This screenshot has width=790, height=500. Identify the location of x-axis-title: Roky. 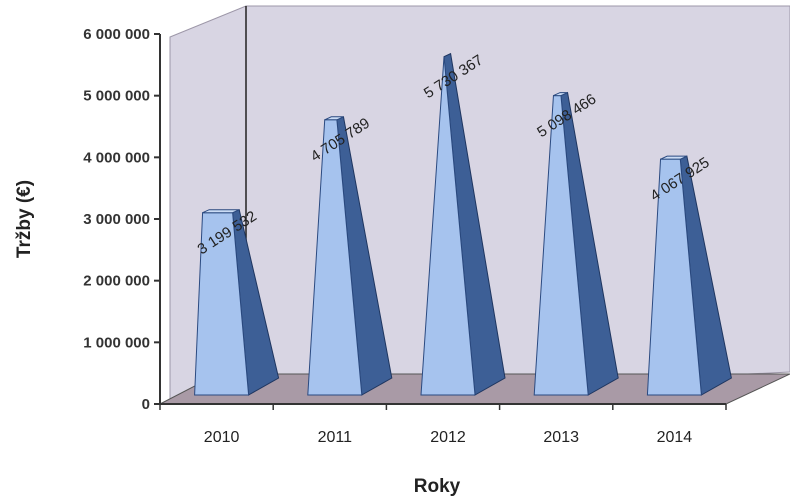
(437, 486).